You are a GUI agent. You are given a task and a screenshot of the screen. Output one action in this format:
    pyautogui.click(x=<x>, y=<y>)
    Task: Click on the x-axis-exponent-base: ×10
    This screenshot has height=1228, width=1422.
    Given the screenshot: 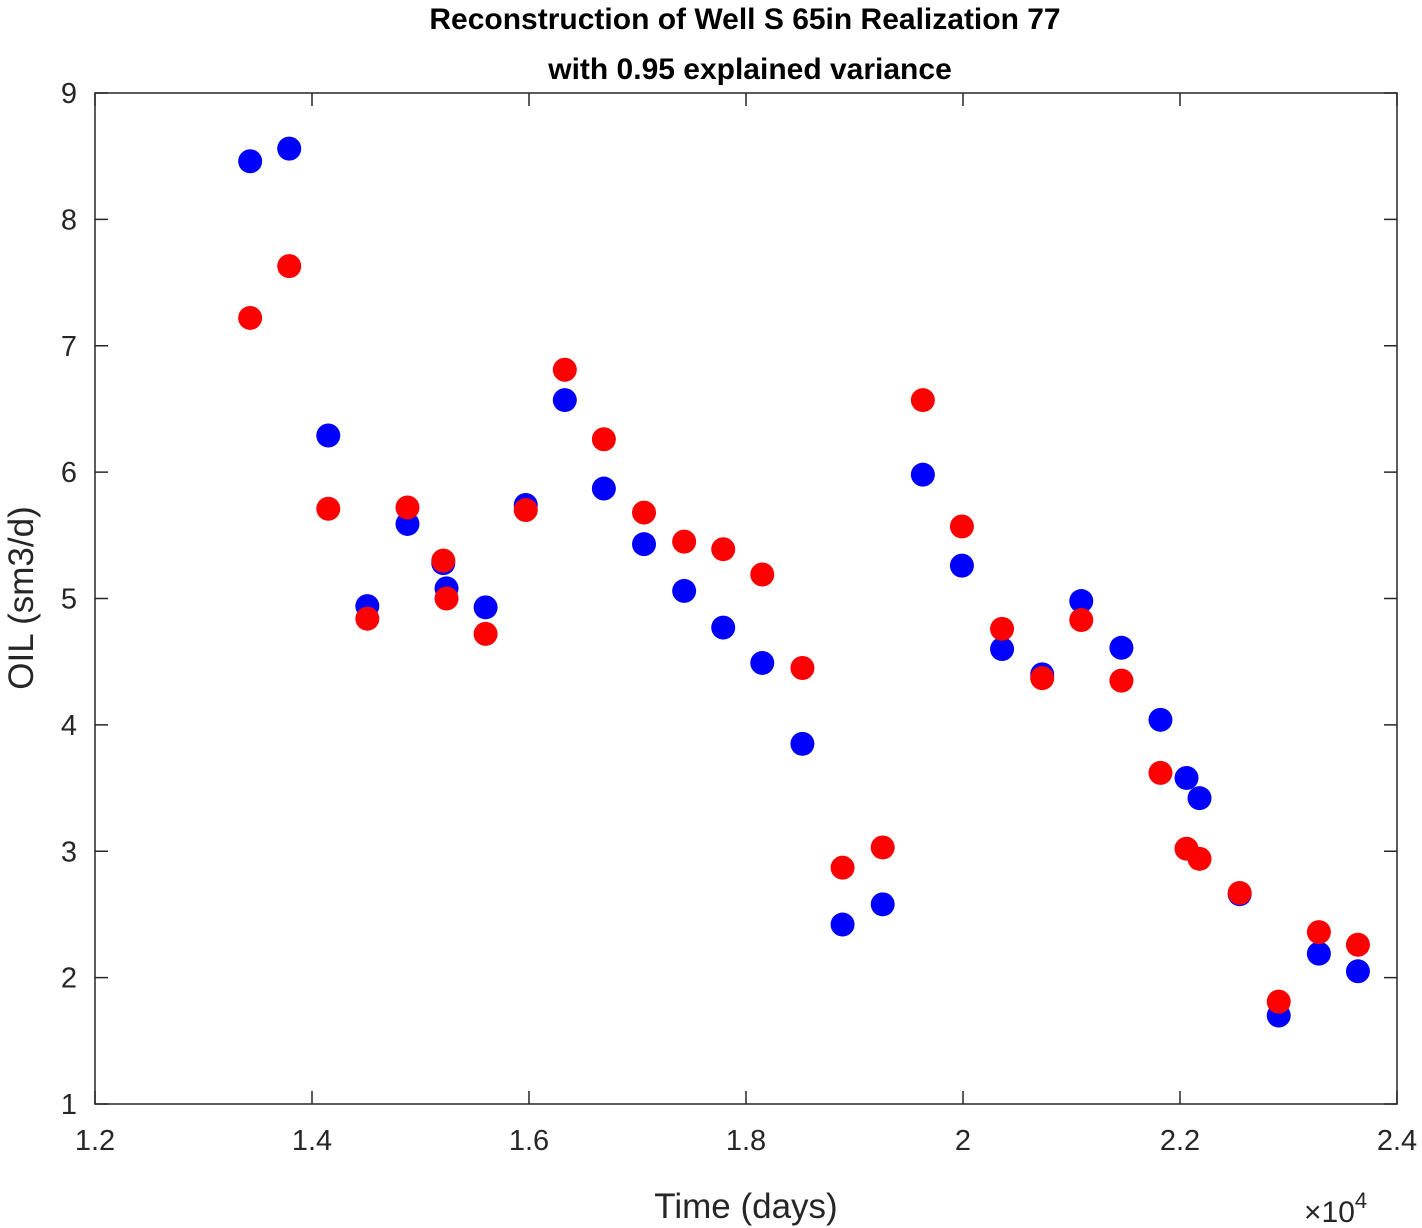 What is the action you would take?
    pyautogui.click(x=1329, y=1212)
    